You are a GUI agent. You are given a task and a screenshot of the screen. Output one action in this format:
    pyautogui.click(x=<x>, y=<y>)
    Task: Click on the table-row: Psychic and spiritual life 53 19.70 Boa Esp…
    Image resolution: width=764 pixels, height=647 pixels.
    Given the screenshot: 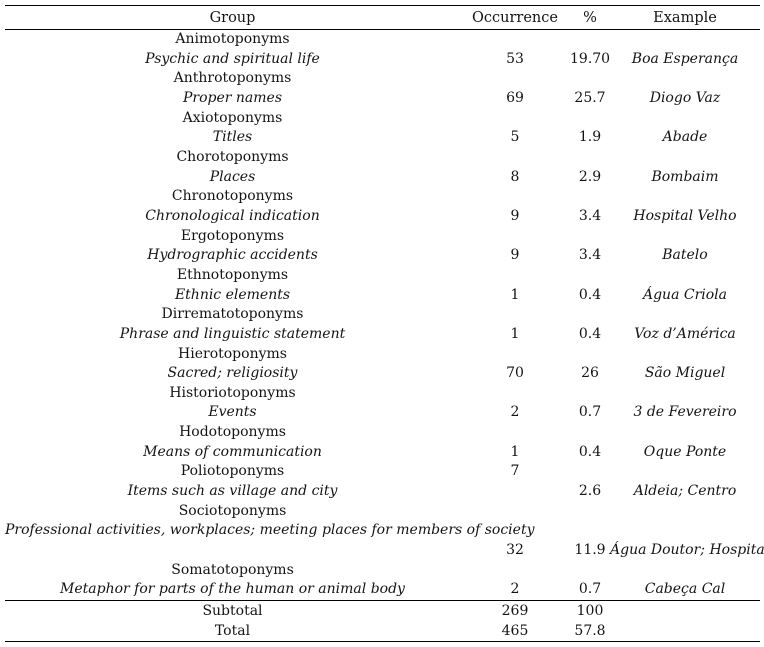 What is the action you would take?
    pyautogui.click(x=382, y=60)
    